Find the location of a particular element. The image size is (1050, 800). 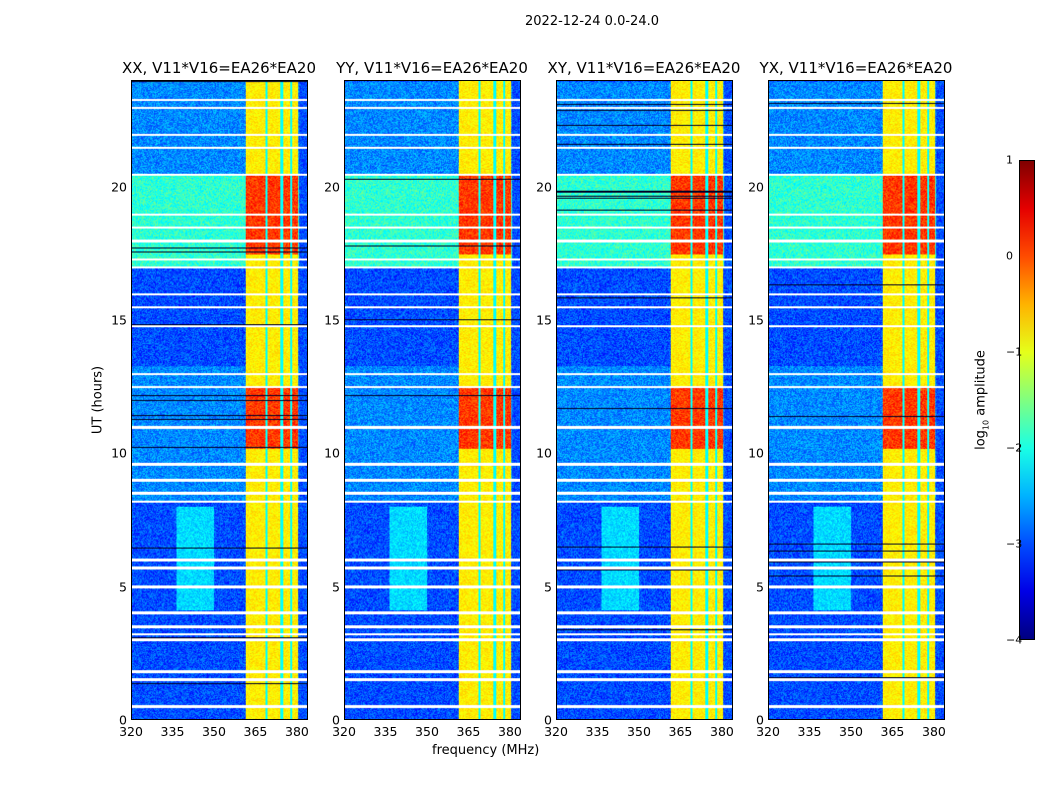

x-axis-label: frequency (MHz) is located at coordinates (486, 750).